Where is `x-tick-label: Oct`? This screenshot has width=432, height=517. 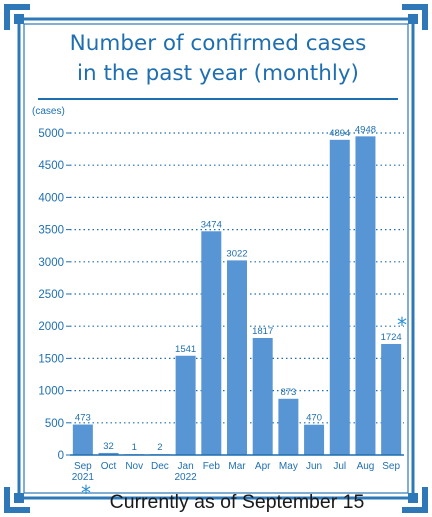 x-tick-label: Oct is located at coordinates (109, 466).